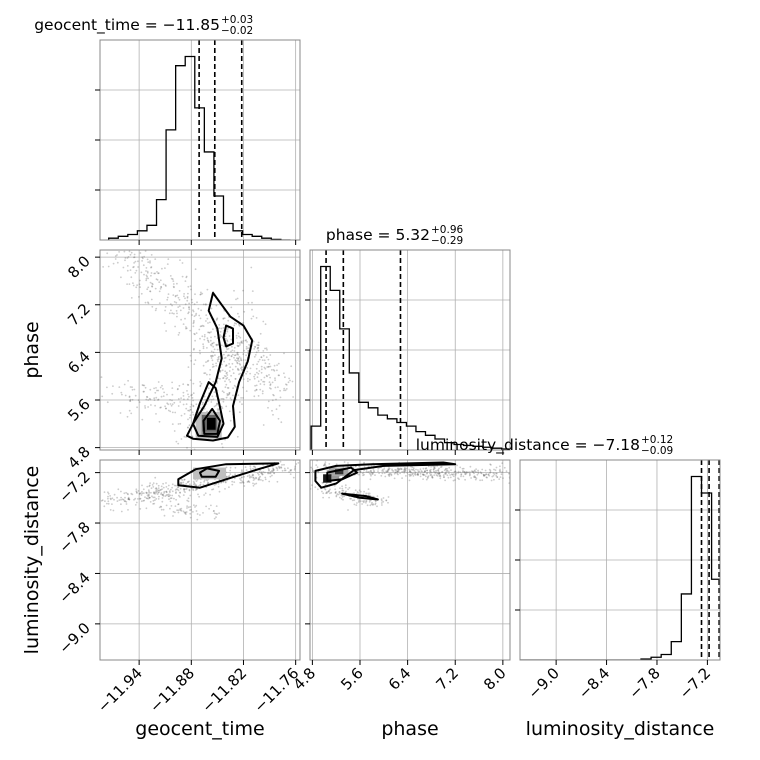 This screenshot has height=760, width=760. What do you see at coordinates (378, 235) in the screenshot?
I see `title-main: phase = 5.32` at bounding box center [378, 235].